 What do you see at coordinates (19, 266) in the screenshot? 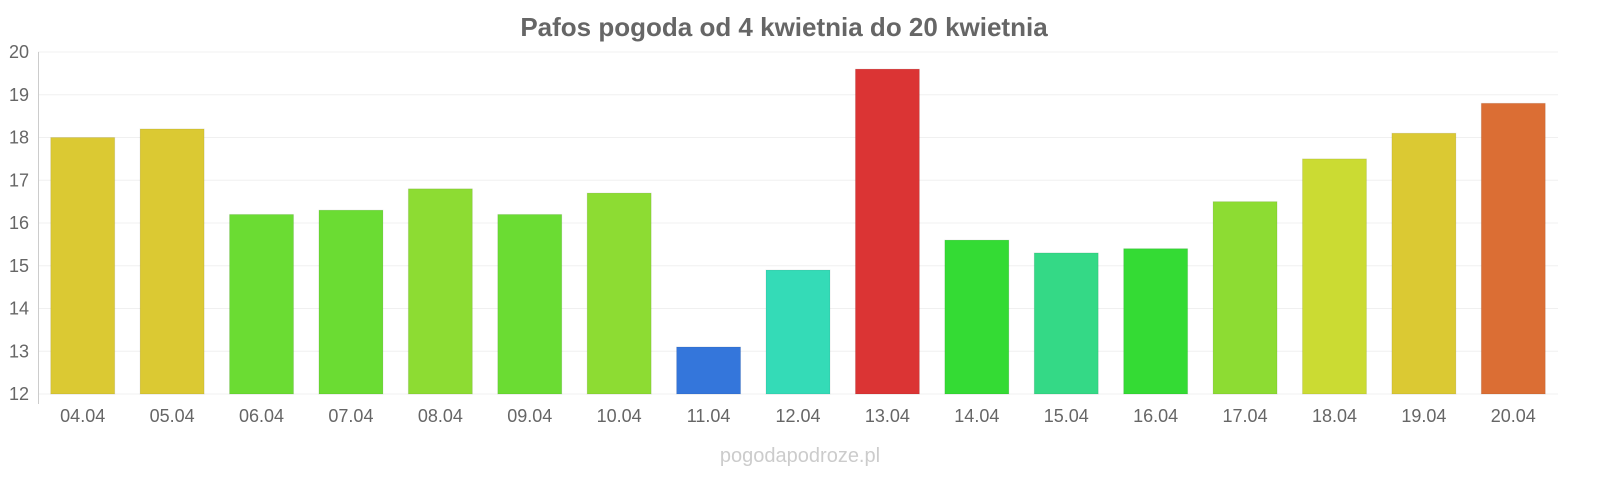
I see `y-tick-label: 15` at bounding box center [19, 266].